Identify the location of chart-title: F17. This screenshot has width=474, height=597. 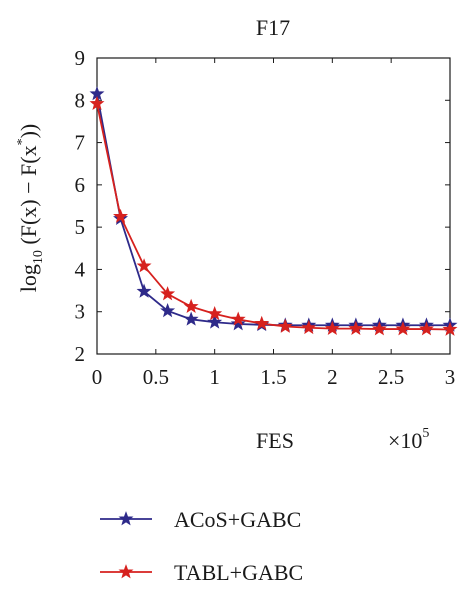
(273, 27).